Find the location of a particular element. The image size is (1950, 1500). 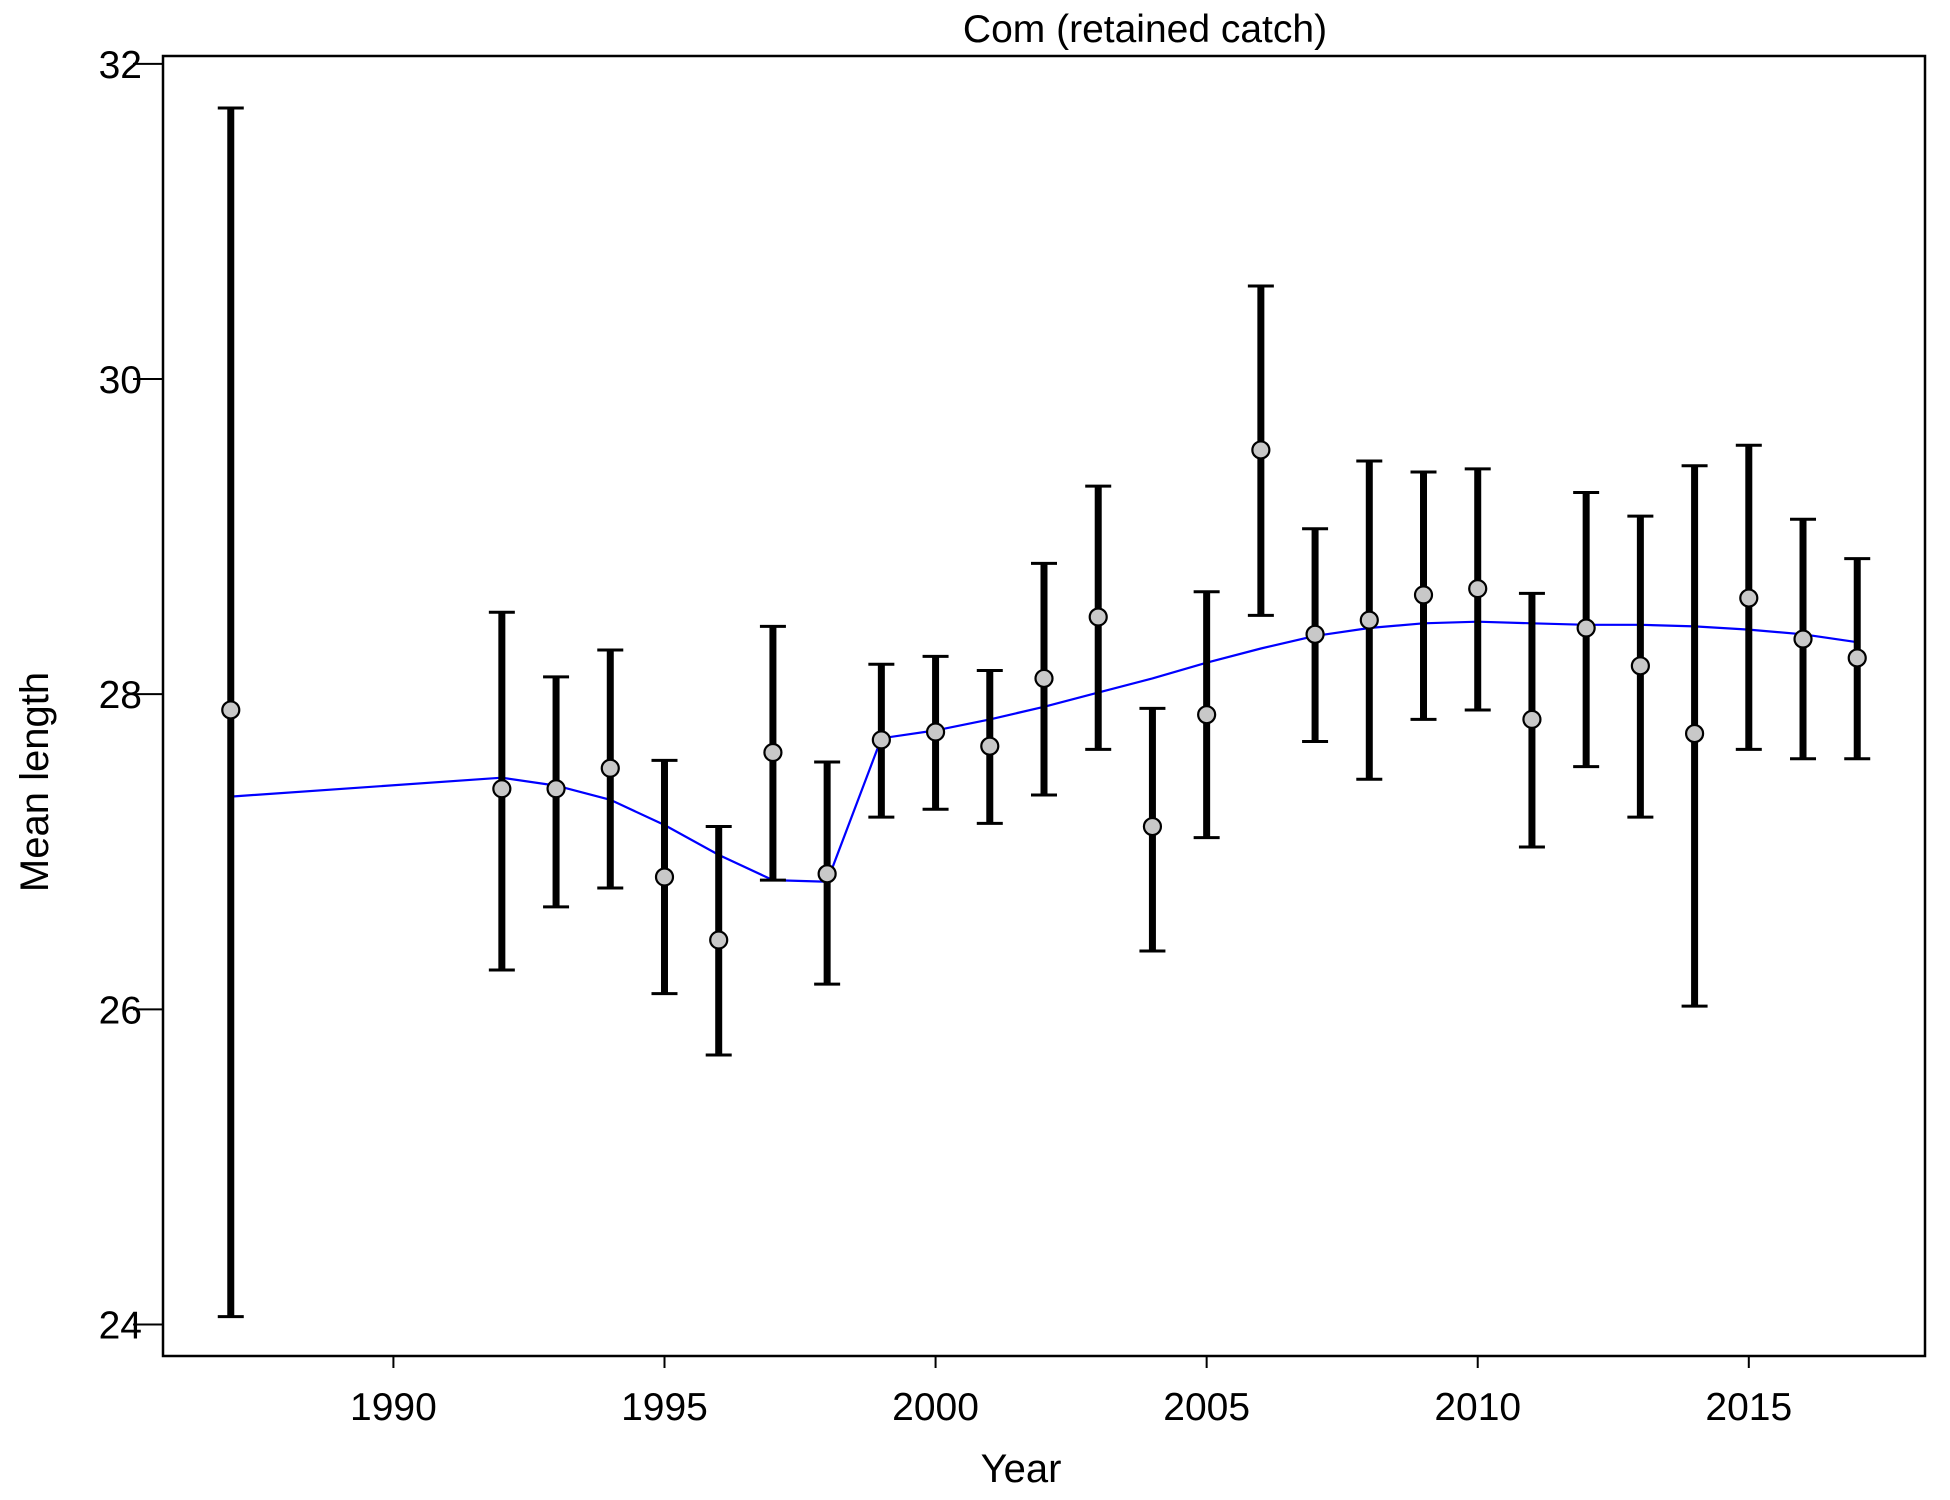

x-axis-label: Year is located at coordinates (1021, 1469).